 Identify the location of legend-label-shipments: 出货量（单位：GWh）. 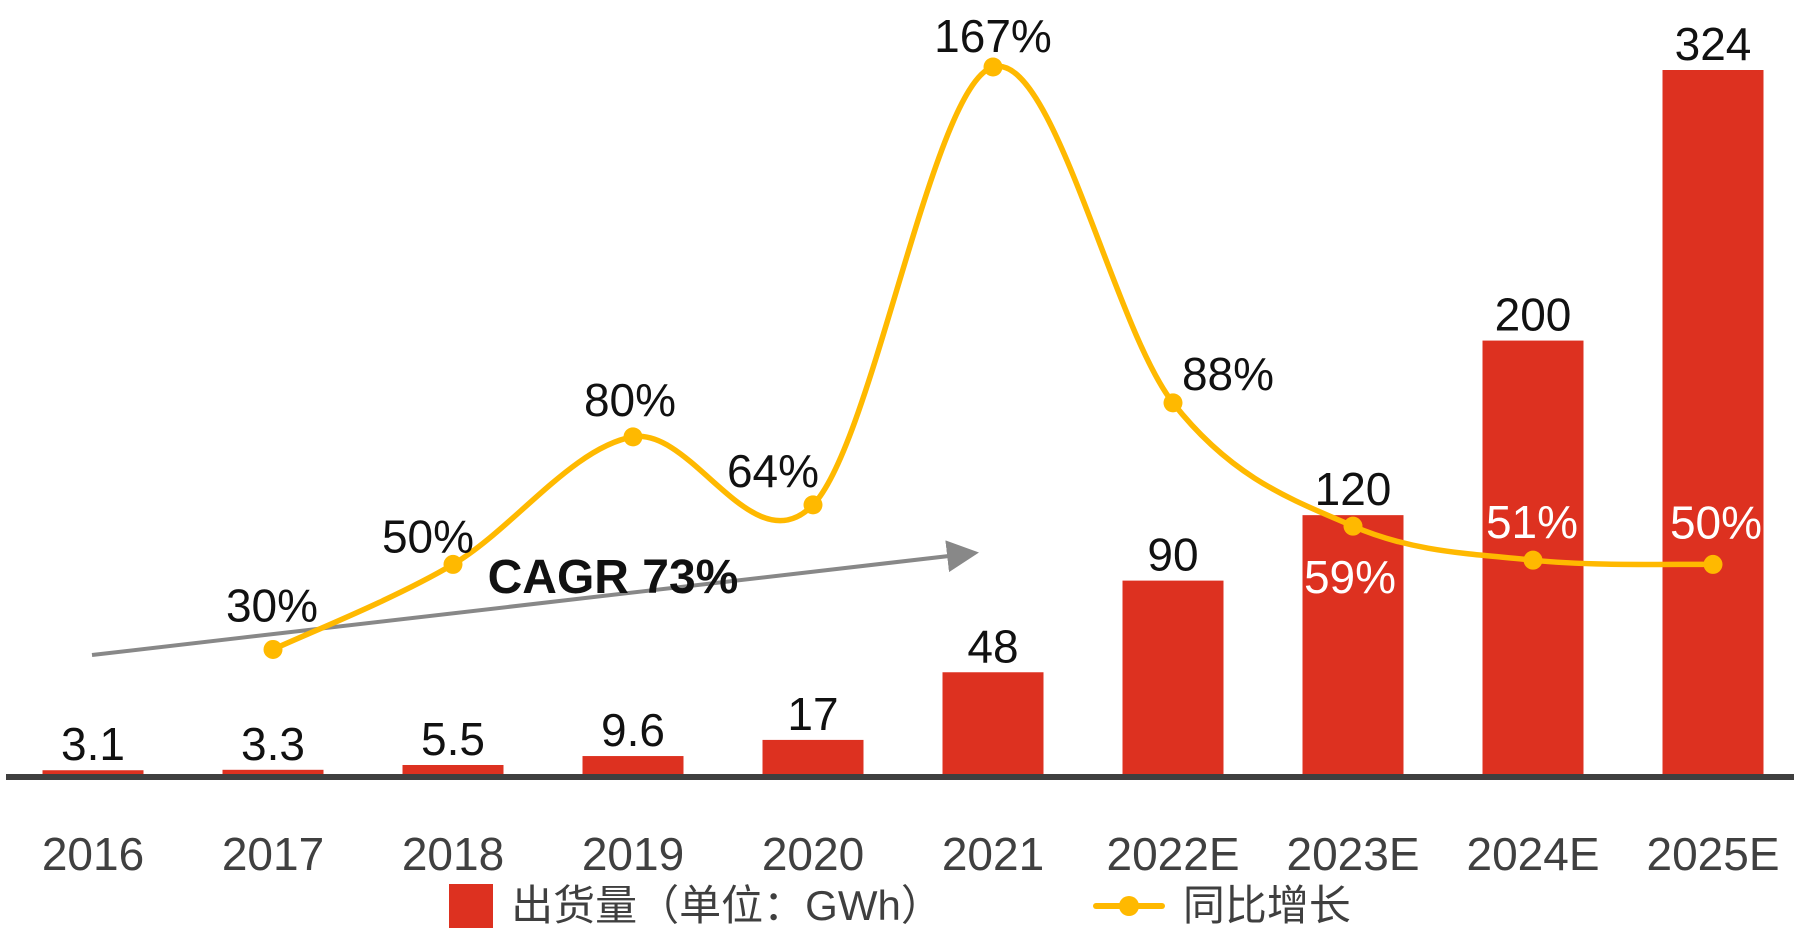
(727, 905).